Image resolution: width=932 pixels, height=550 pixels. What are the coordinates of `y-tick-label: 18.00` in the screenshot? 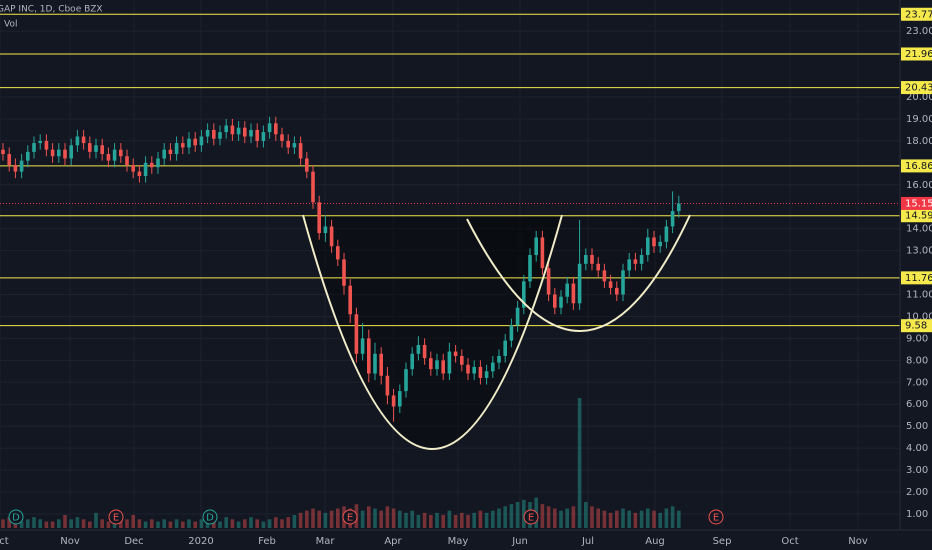 It's located at (919, 141).